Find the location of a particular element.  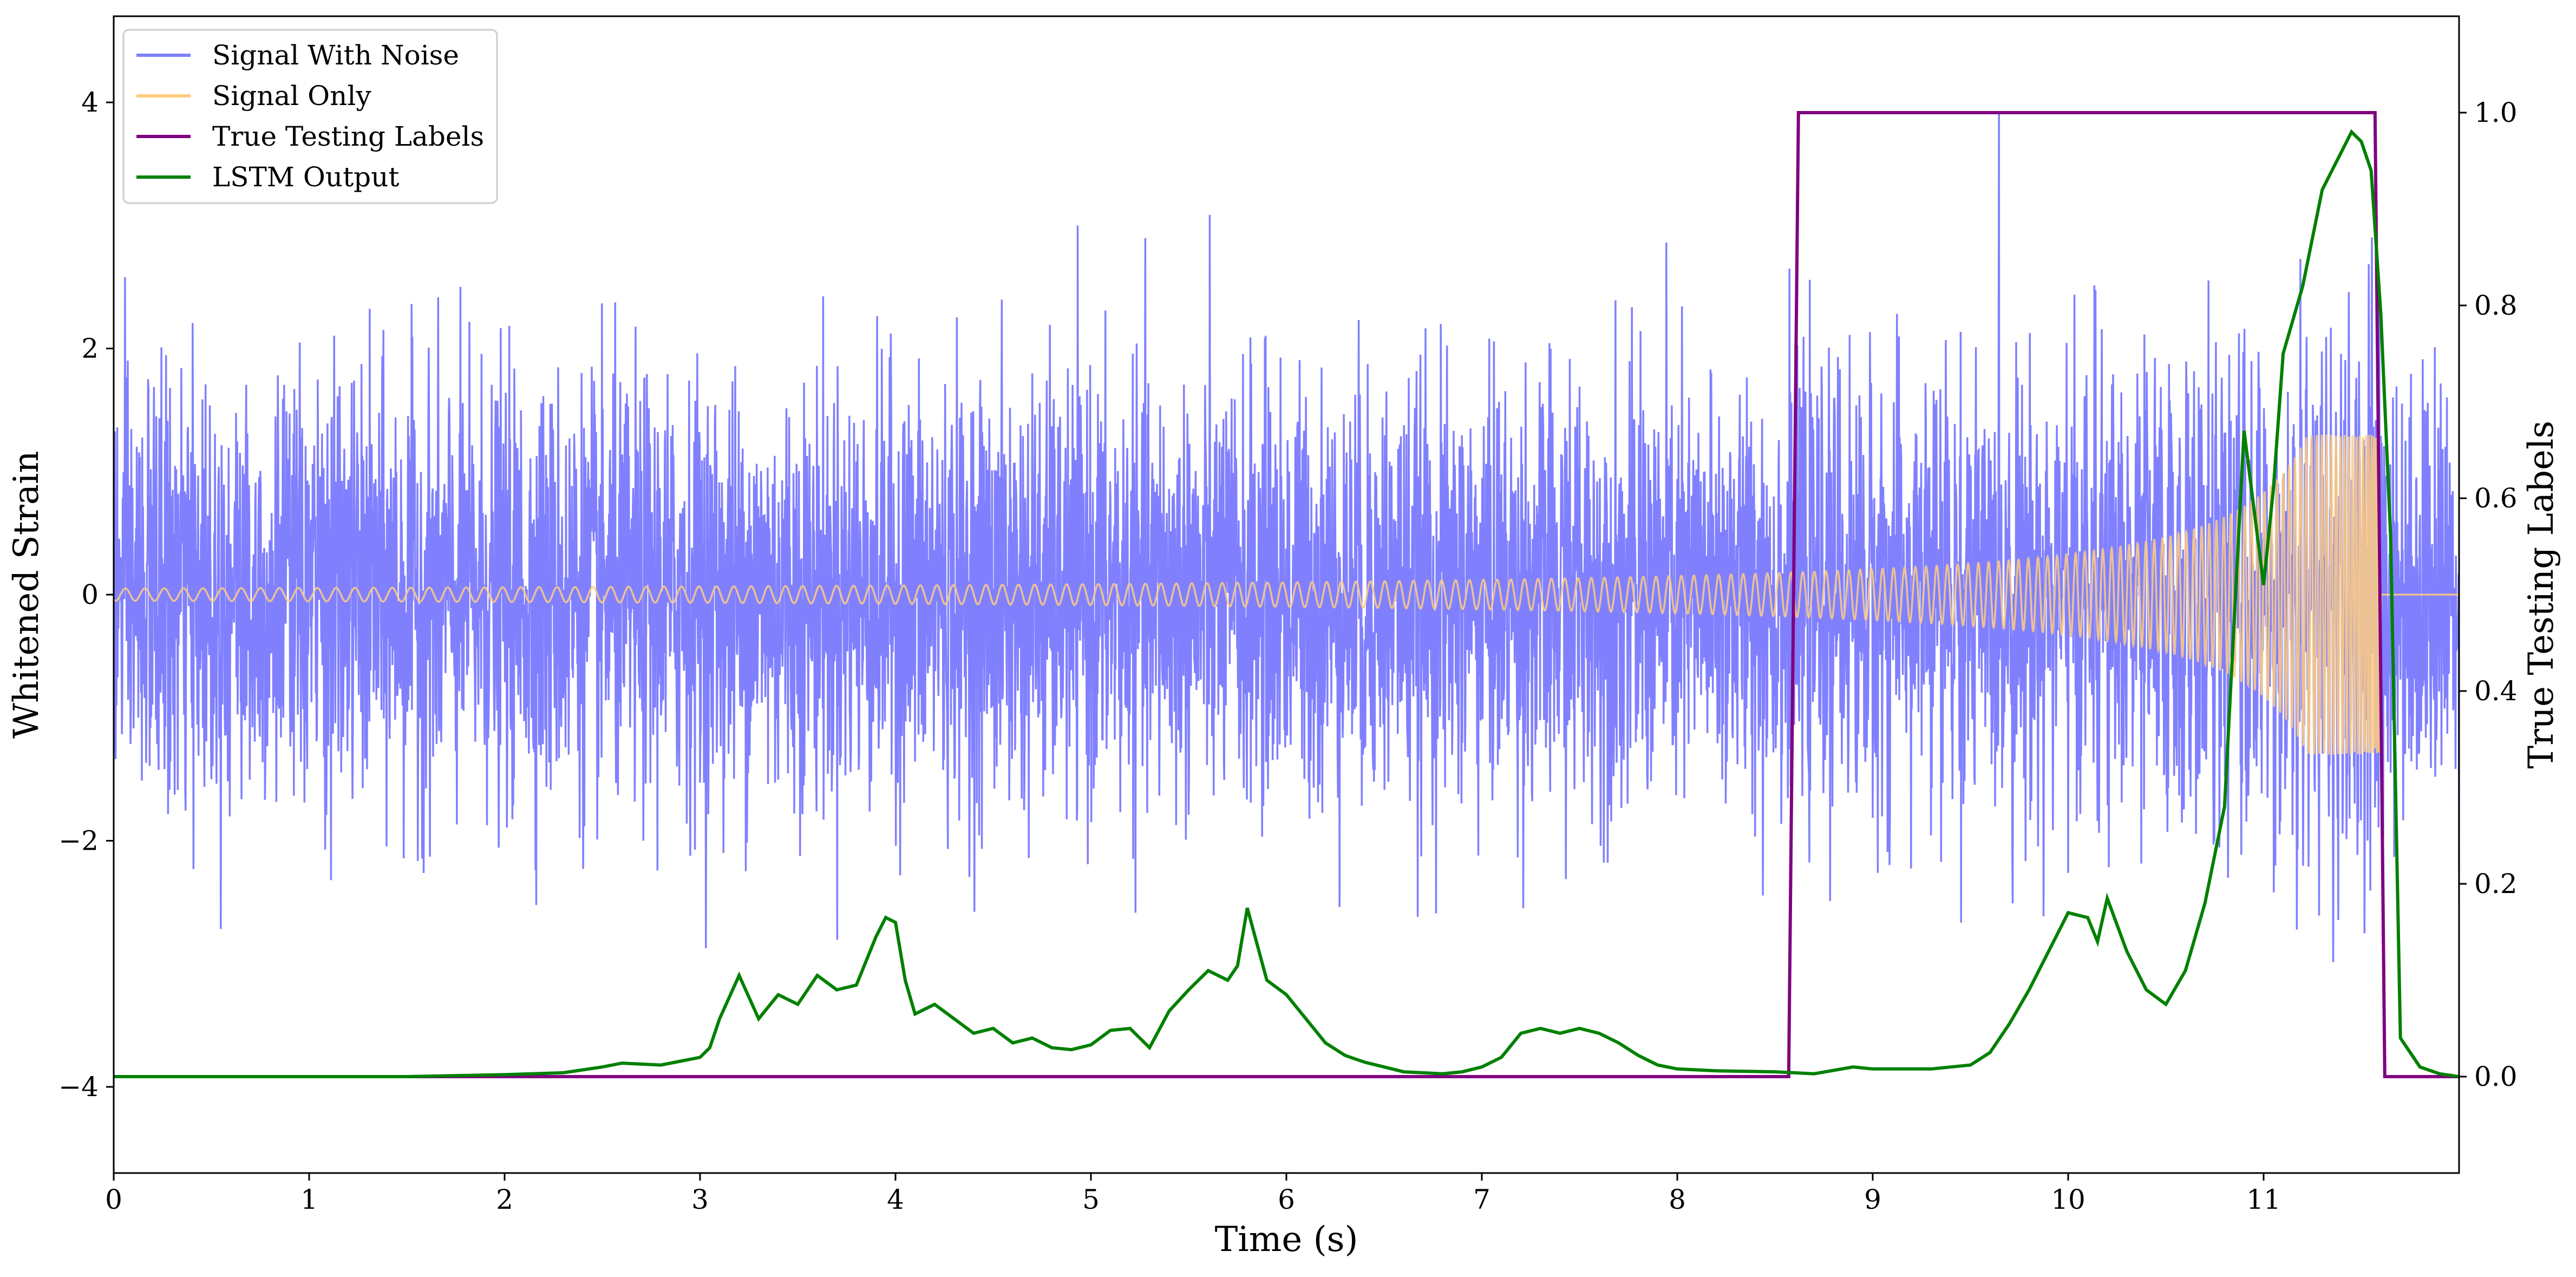

y-right-axis-ticks: 0.0 0.2 0.4 0.6 0.8 1.0 is located at coordinates (2488, 594).